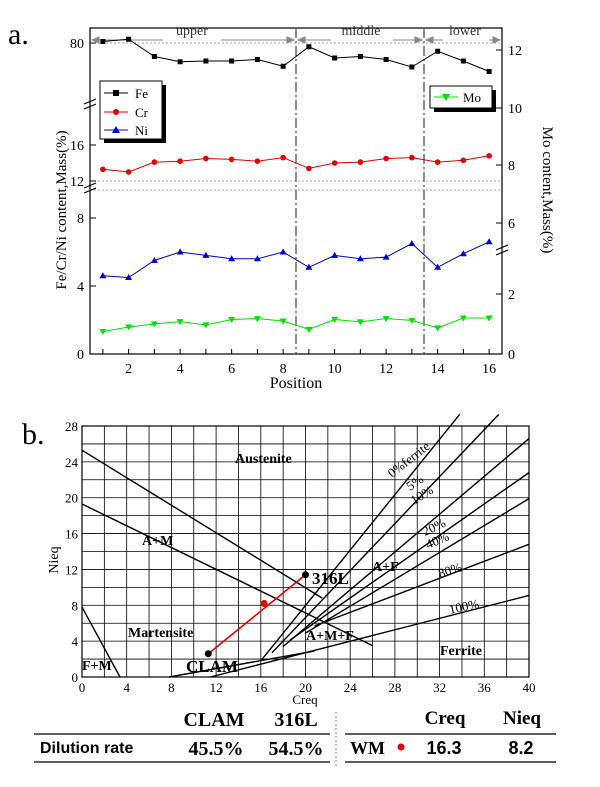 The image size is (600, 787). What do you see at coordinates (71, 569) in the screenshot?
I see `b-ytick-12: 12` at bounding box center [71, 569].